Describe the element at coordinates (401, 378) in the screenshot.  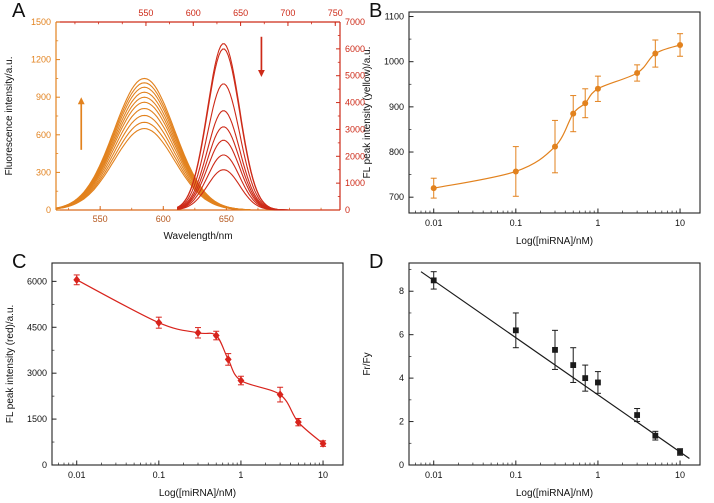
I see `svg-text: 4` at that location.